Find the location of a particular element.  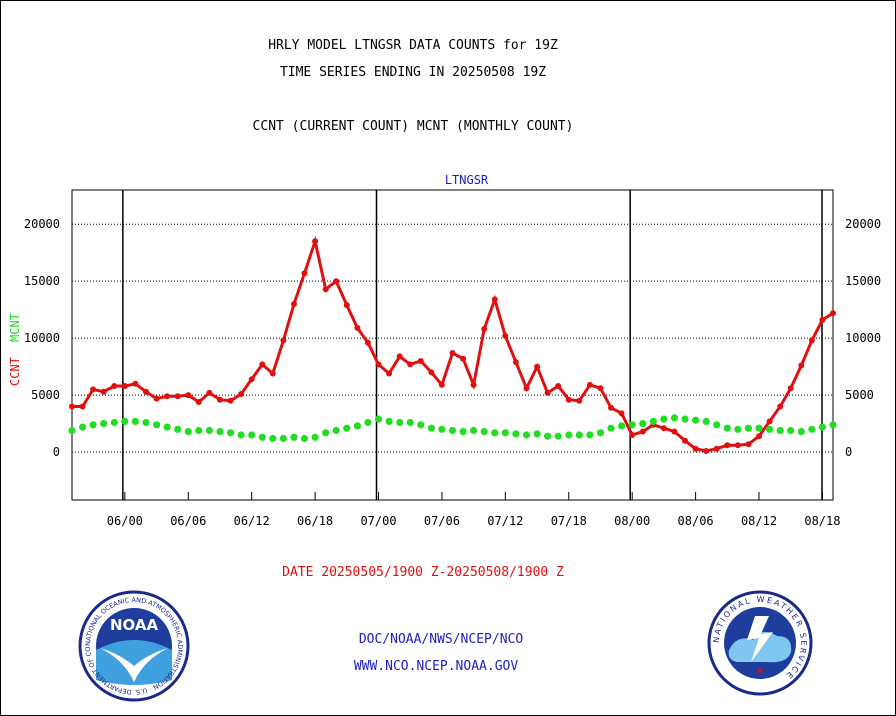

noaa-logo-text: NOAA is located at coordinates (134, 625).